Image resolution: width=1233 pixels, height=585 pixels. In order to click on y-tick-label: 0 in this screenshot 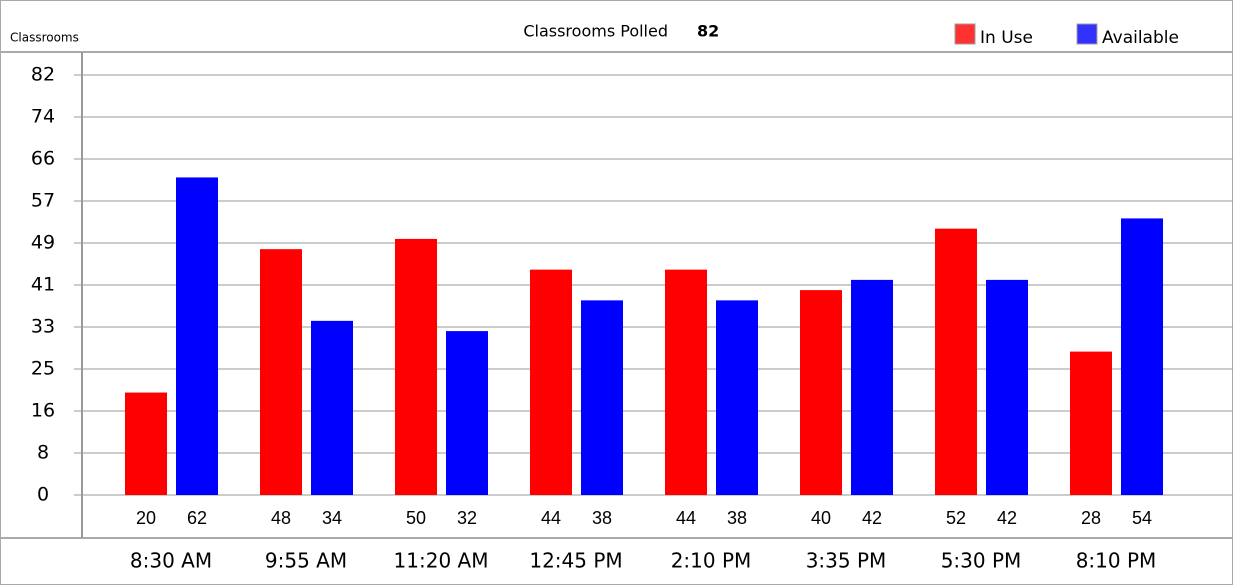, I will do `click(43, 495)`.